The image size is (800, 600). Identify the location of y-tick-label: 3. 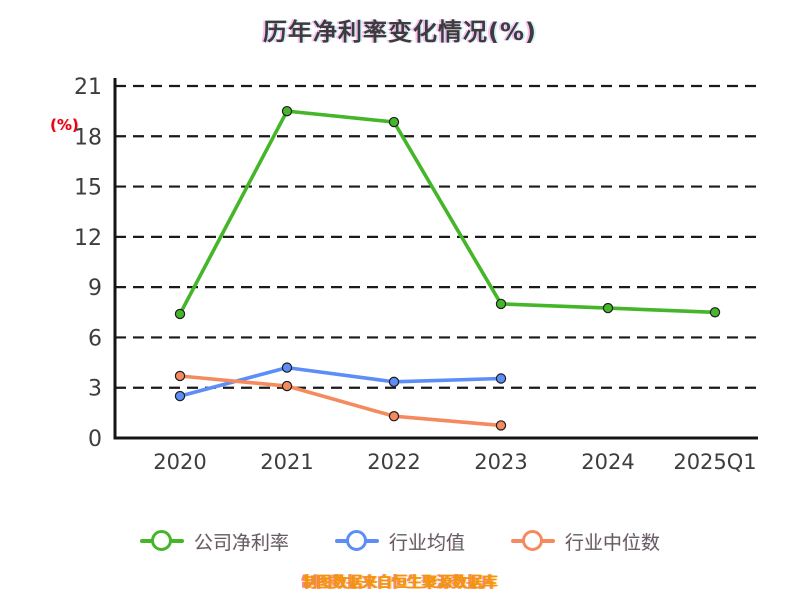
(95, 389).